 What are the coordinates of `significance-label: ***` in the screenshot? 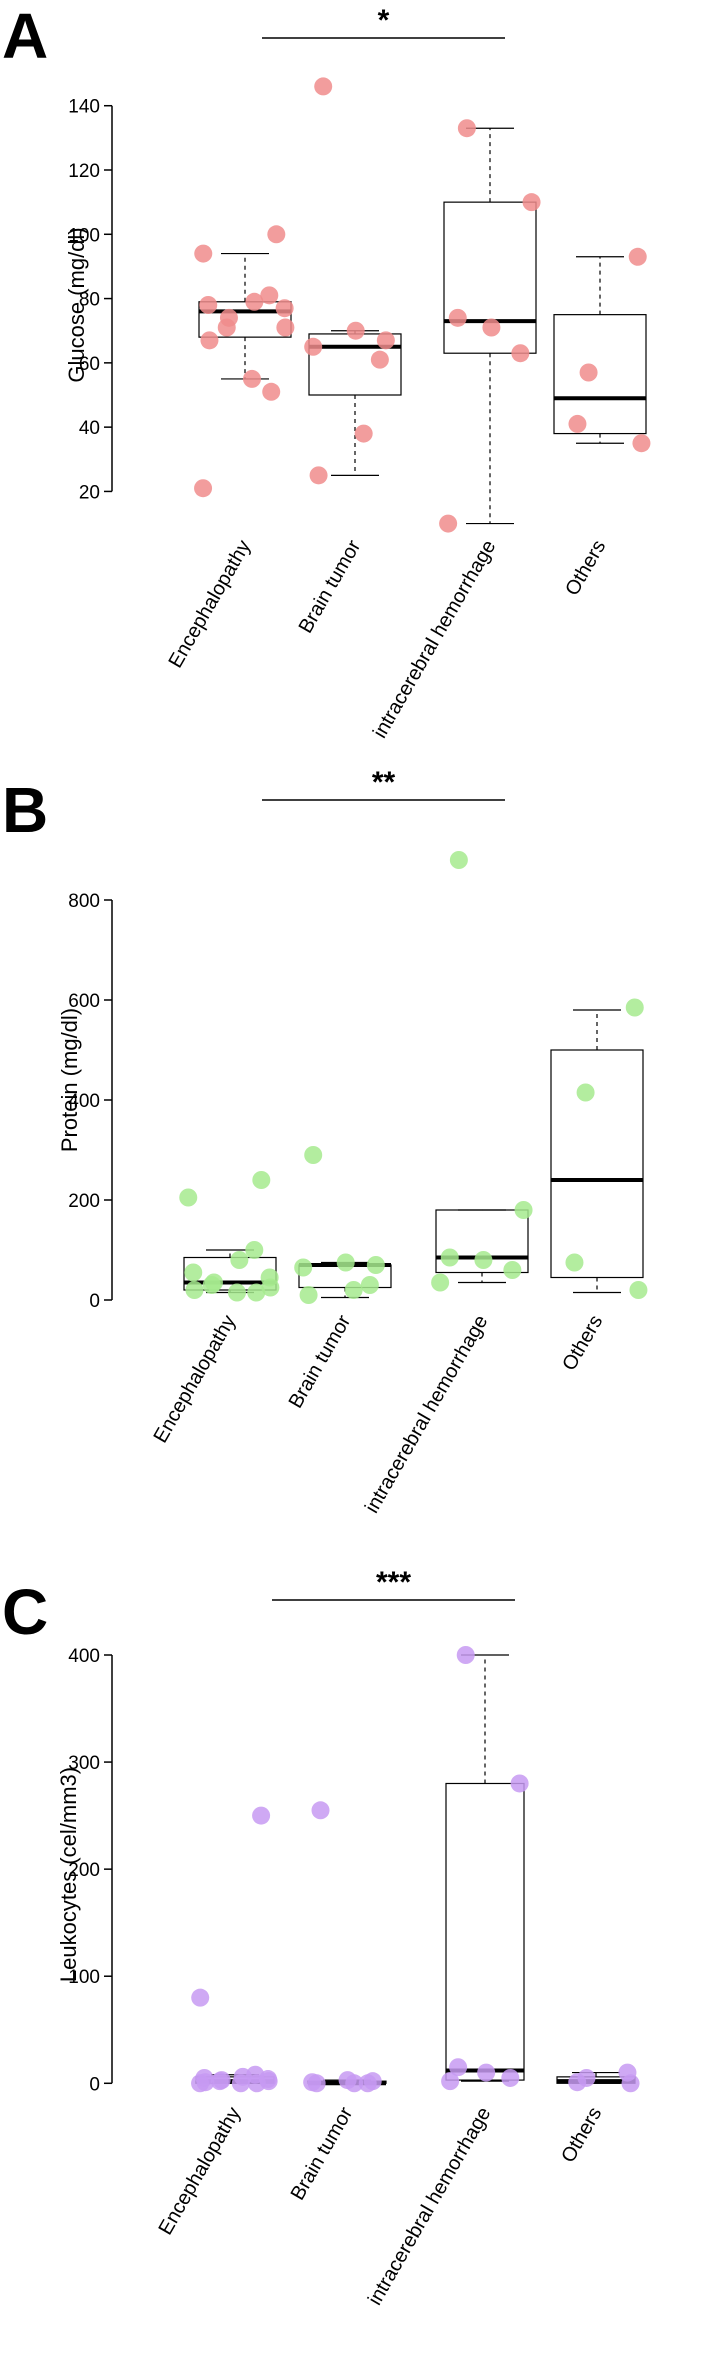 It's located at (393, 1582).